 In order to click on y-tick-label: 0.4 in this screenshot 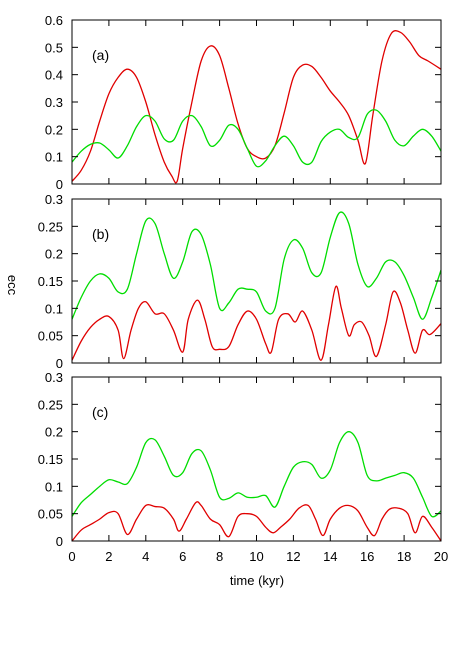, I will do `click(54, 75)`.